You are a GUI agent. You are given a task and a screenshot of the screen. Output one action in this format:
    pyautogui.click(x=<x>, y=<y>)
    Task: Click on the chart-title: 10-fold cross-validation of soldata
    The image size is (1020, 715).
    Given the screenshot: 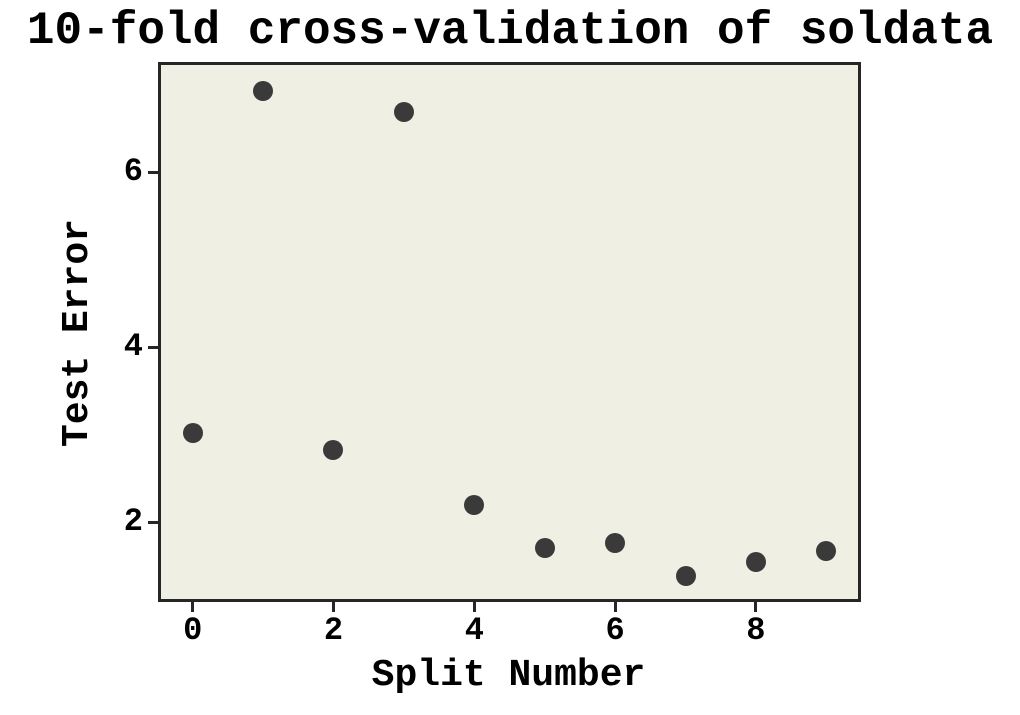 What is the action you would take?
    pyautogui.click(x=510, y=31)
    